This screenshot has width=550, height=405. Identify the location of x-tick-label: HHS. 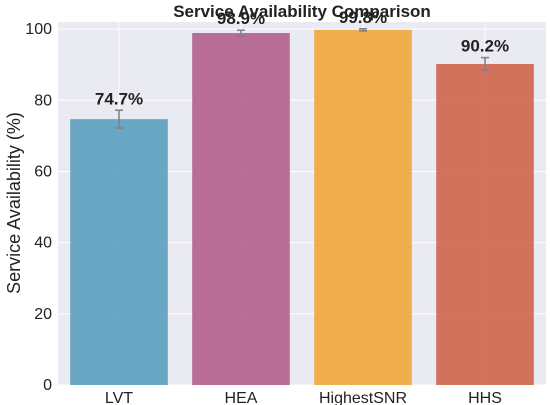
(485, 397).